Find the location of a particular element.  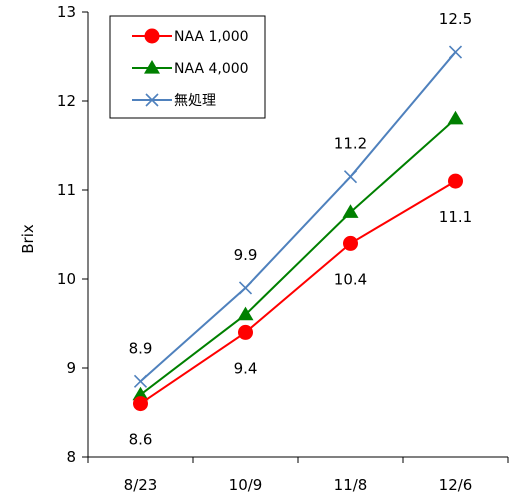

data-label: 9.4 is located at coordinates (246, 368).